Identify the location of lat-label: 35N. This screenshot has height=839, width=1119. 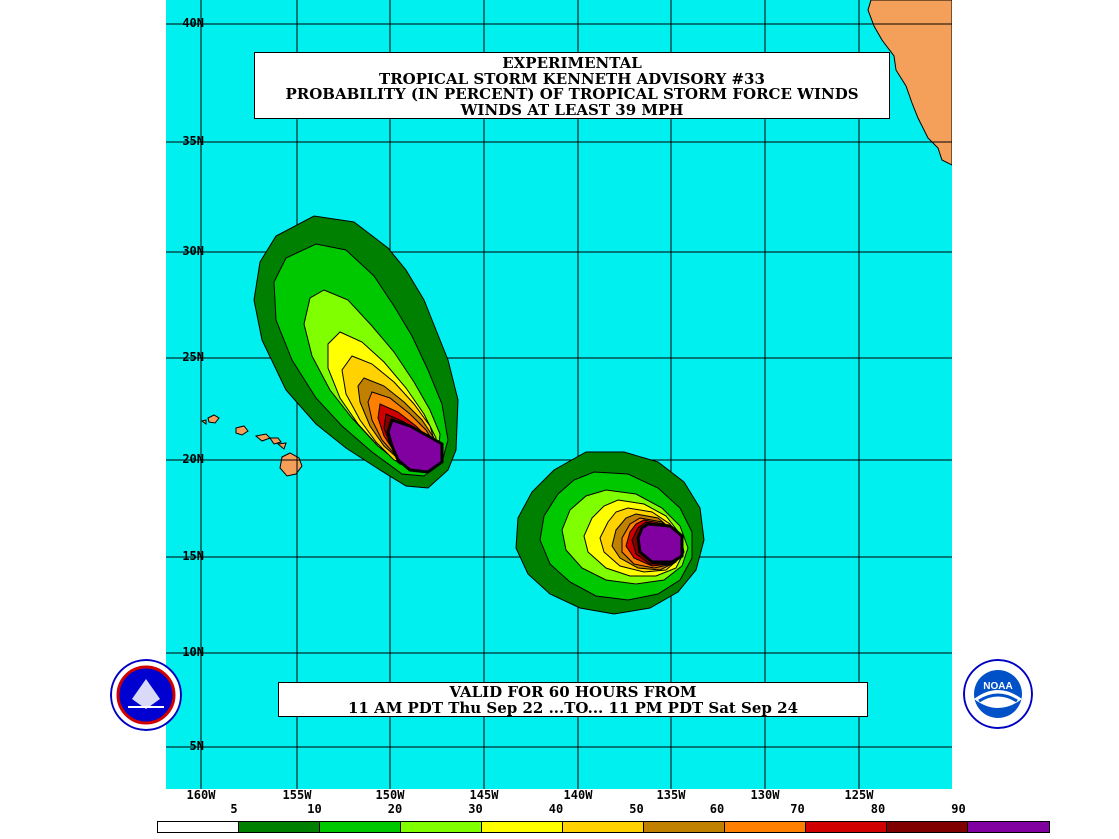
(193, 141).